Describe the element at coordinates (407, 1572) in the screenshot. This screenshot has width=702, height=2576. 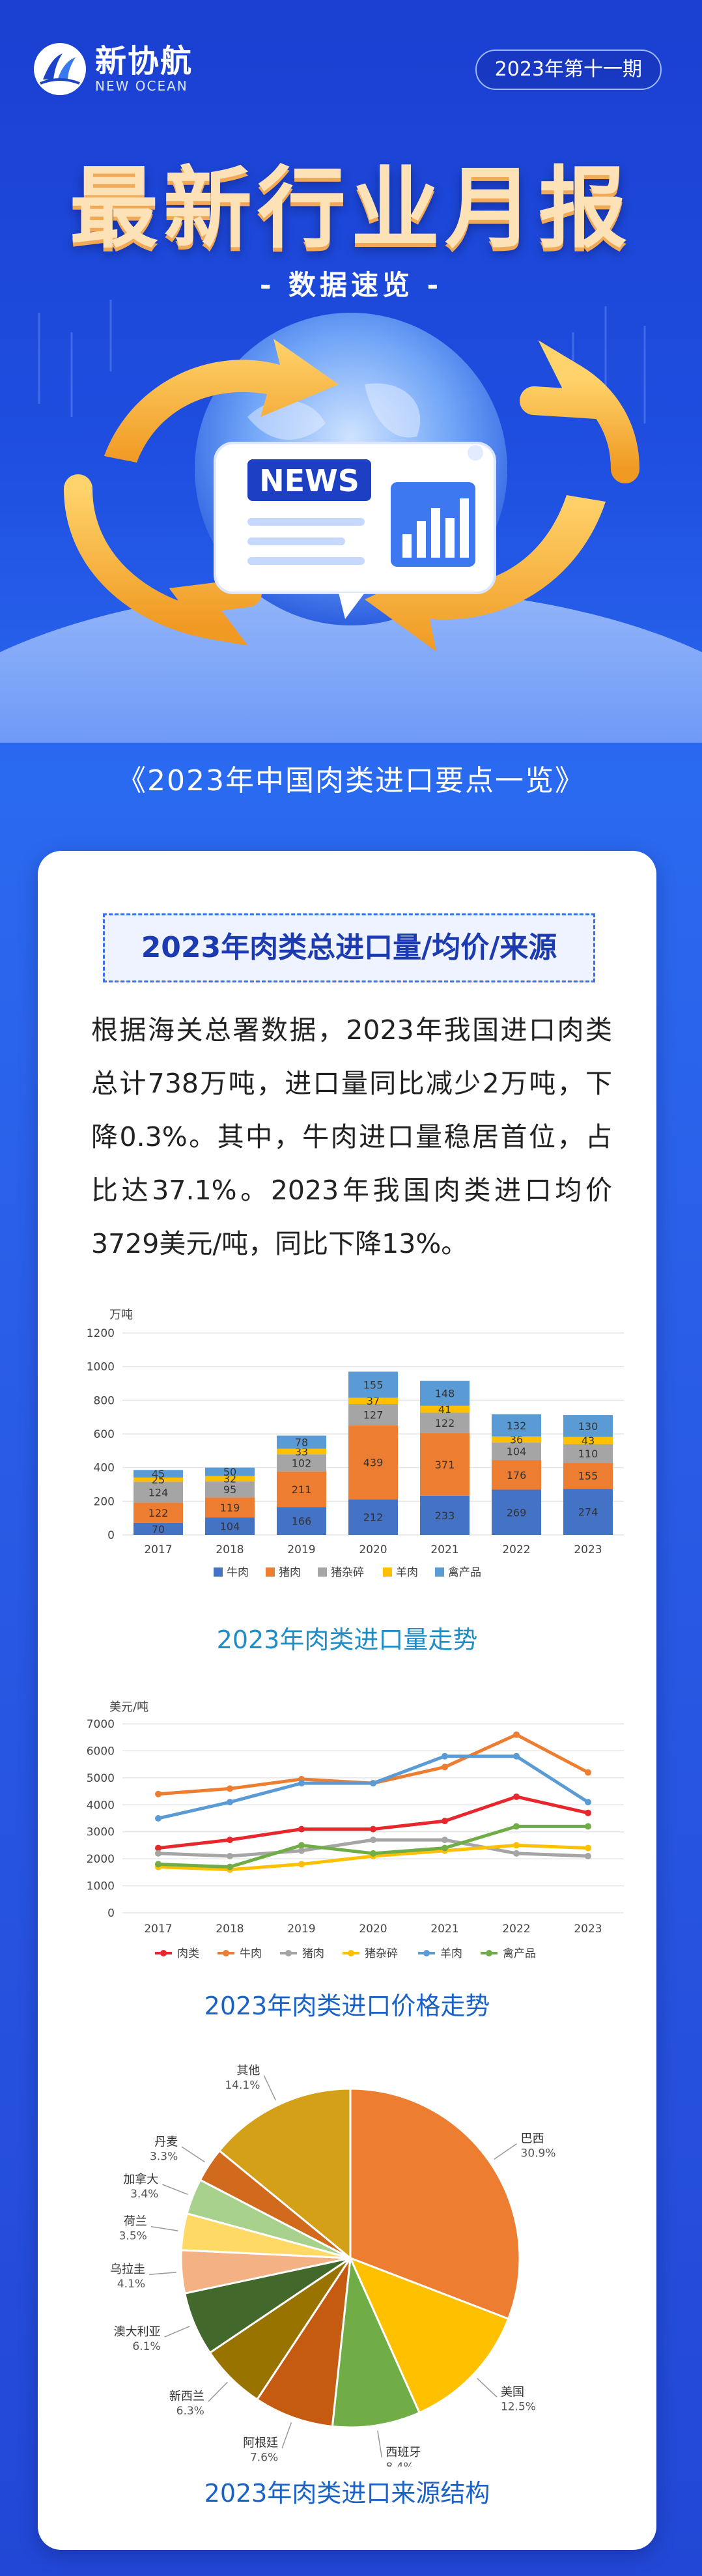
I see `legend-label: 羊肉` at that location.